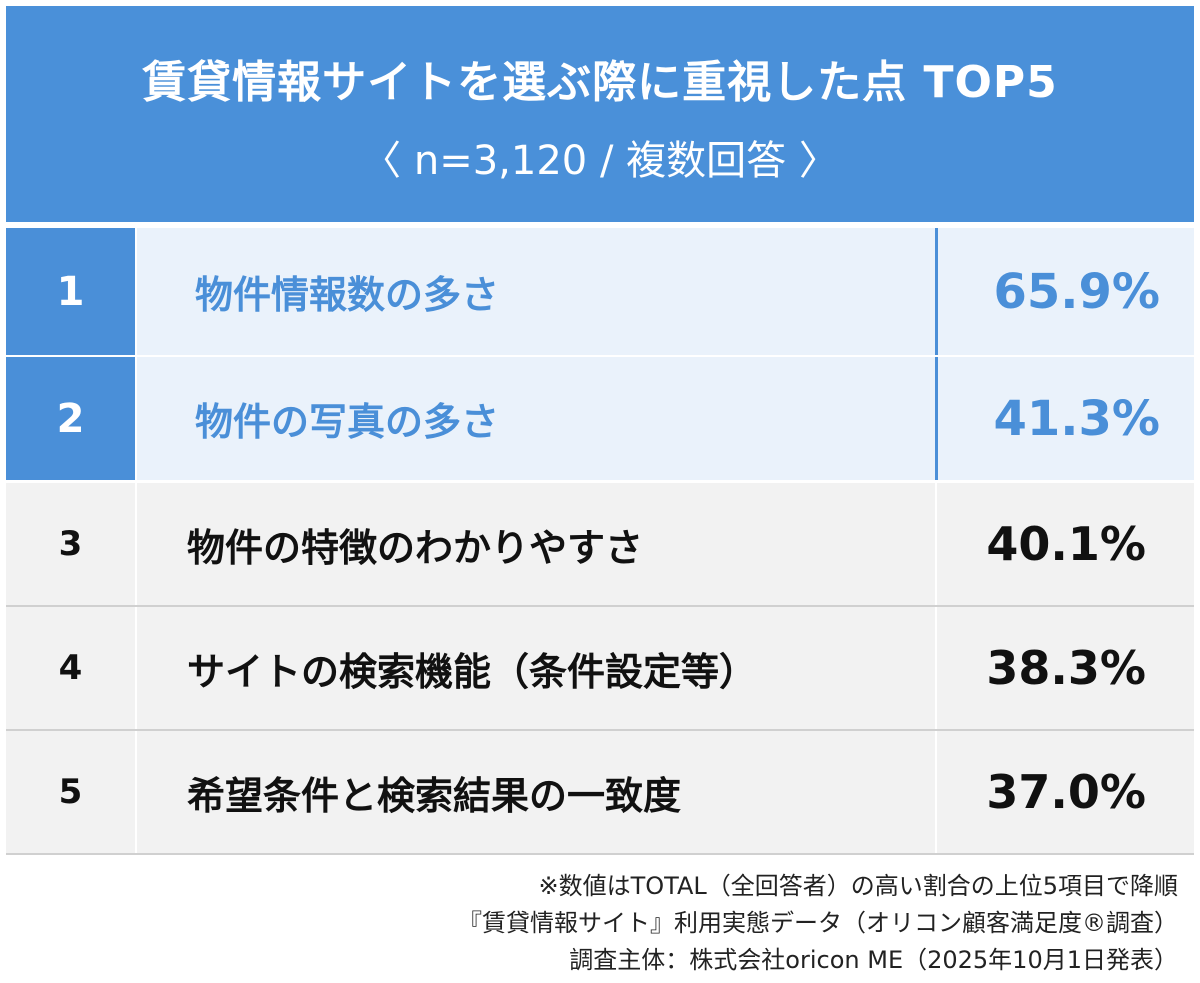  Describe the element at coordinates (1064, 418) in the screenshot. I see `cell-value: 41.3%` at that location.